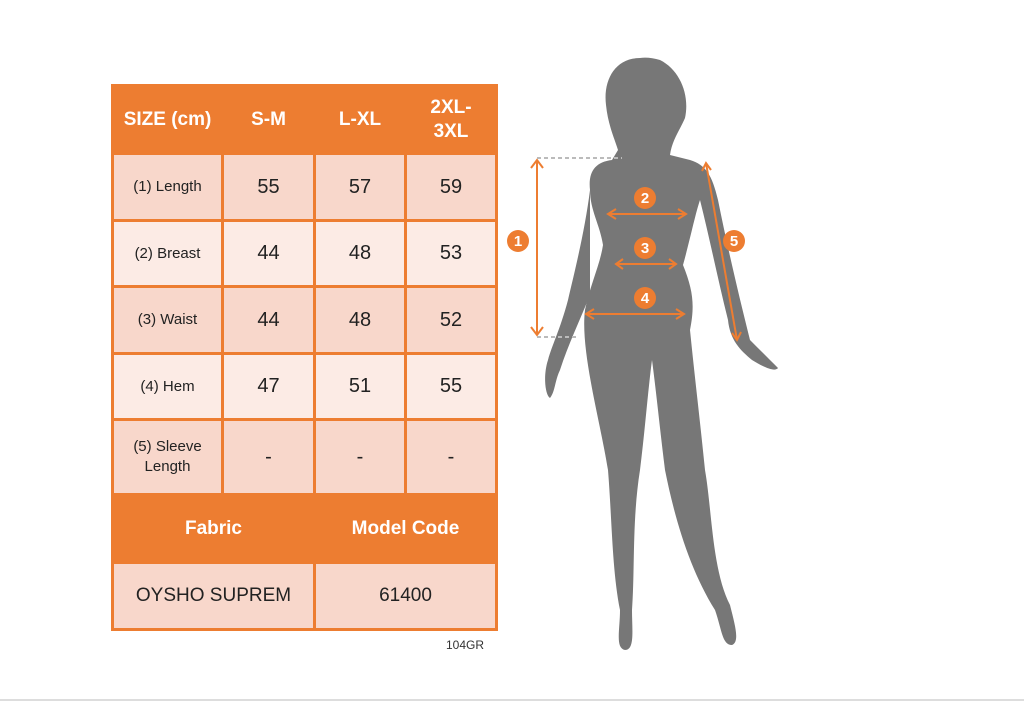  Describe the element at coordinates (360, 386) in the screenshot. I see `cell: 51` at that location.